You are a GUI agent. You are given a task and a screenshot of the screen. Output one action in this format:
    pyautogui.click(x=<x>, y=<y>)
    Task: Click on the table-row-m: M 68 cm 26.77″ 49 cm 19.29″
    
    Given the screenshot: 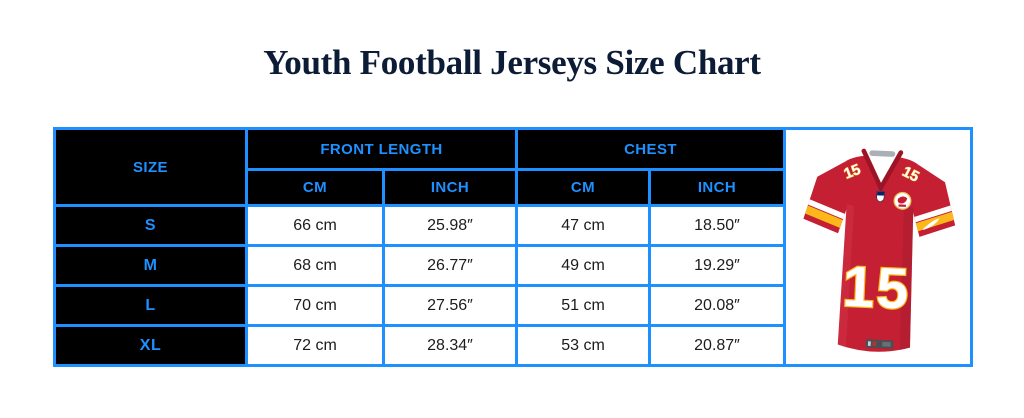 What is the action you would take?
    pyautogui.click(x=512, y=265)
    